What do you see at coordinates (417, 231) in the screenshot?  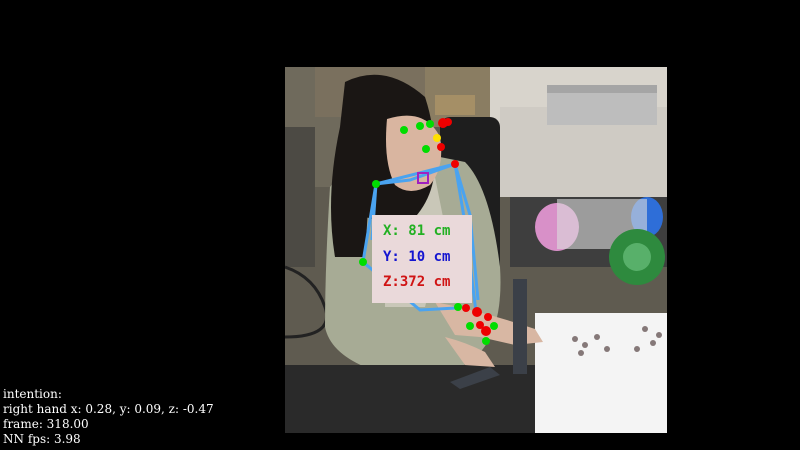 I see `coord-x: X: 81 cm` at bounding box center [417, 231].